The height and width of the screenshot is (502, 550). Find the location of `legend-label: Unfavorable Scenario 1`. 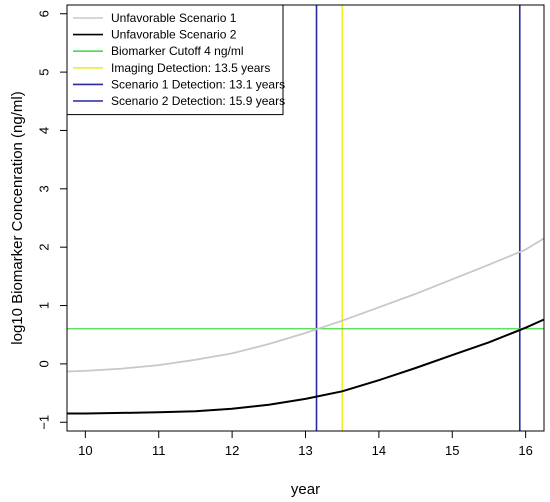

legend-label: Unfavorable Scenario 1 is located at coordinates (174, 18).